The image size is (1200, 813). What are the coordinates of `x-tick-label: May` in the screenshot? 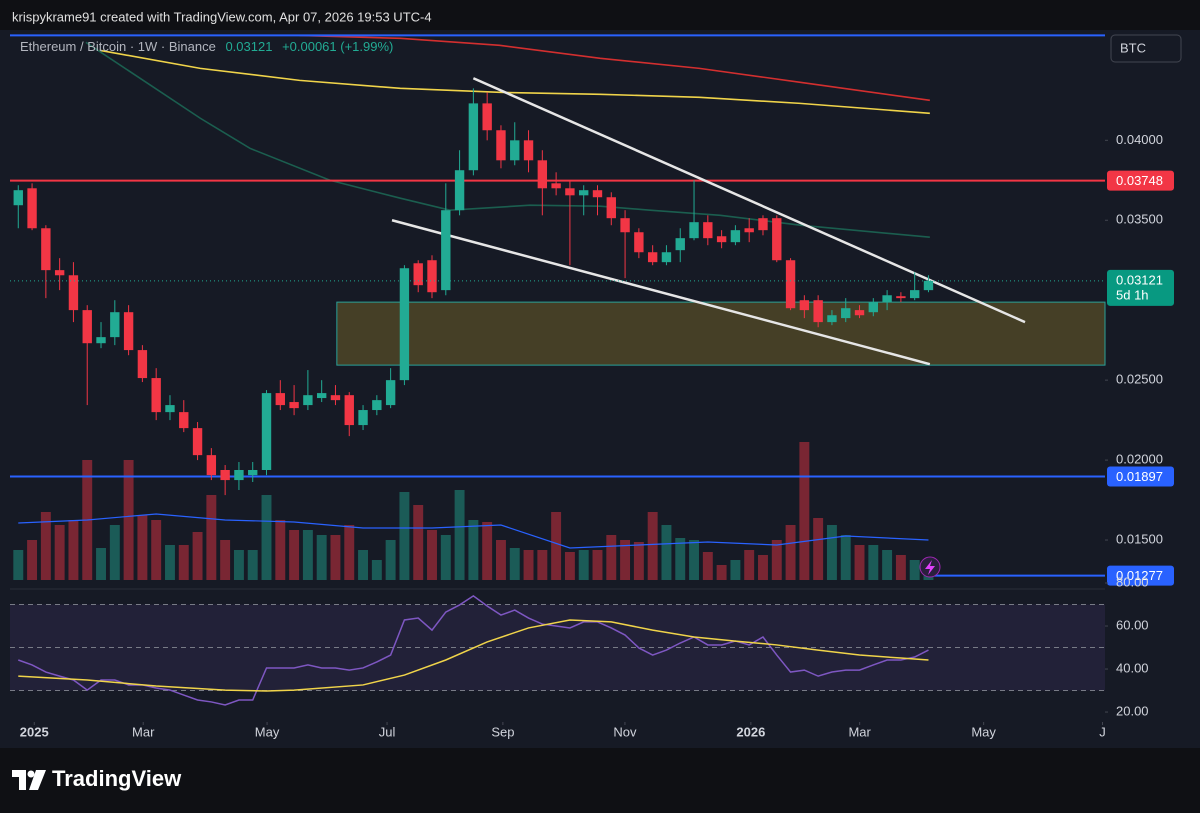 It's located at (983, 731).